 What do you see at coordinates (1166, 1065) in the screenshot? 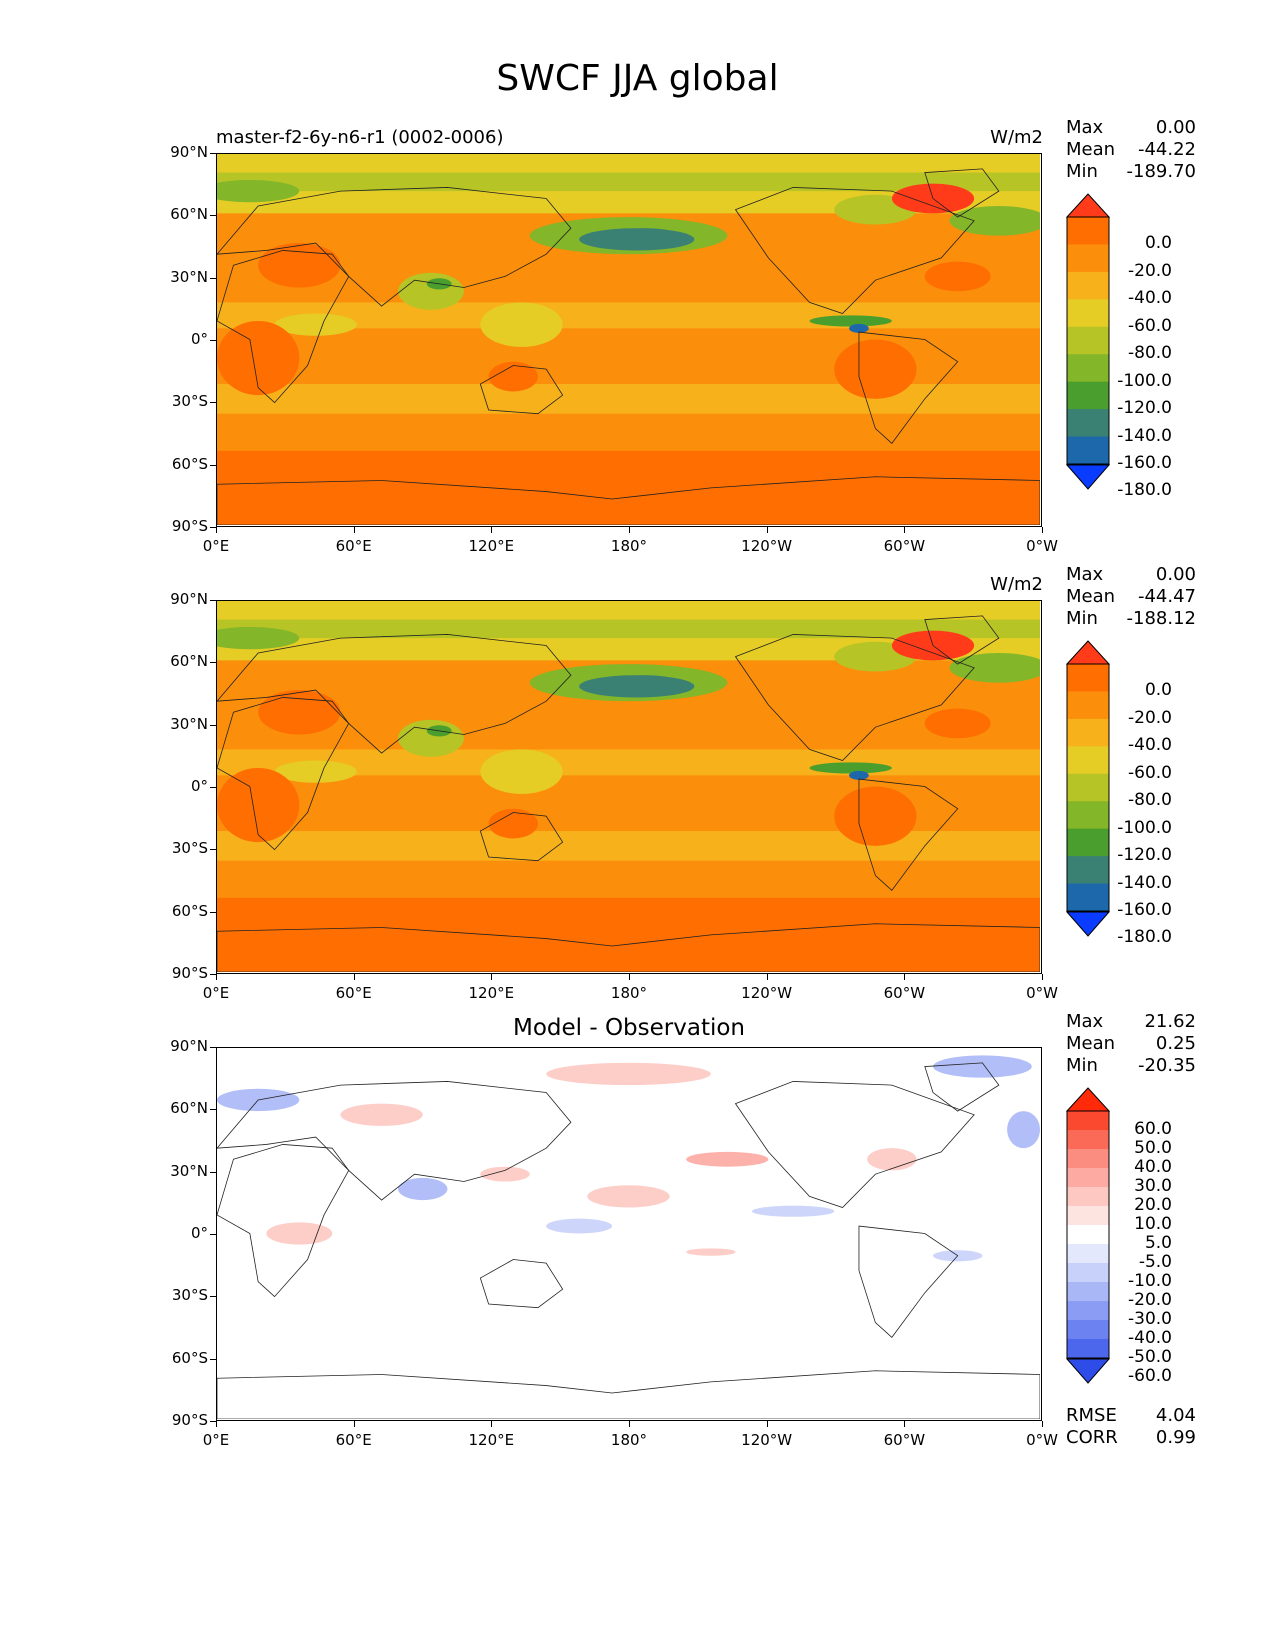
I see `stat-value: -20.35` at bounding box center [1166, 1065].